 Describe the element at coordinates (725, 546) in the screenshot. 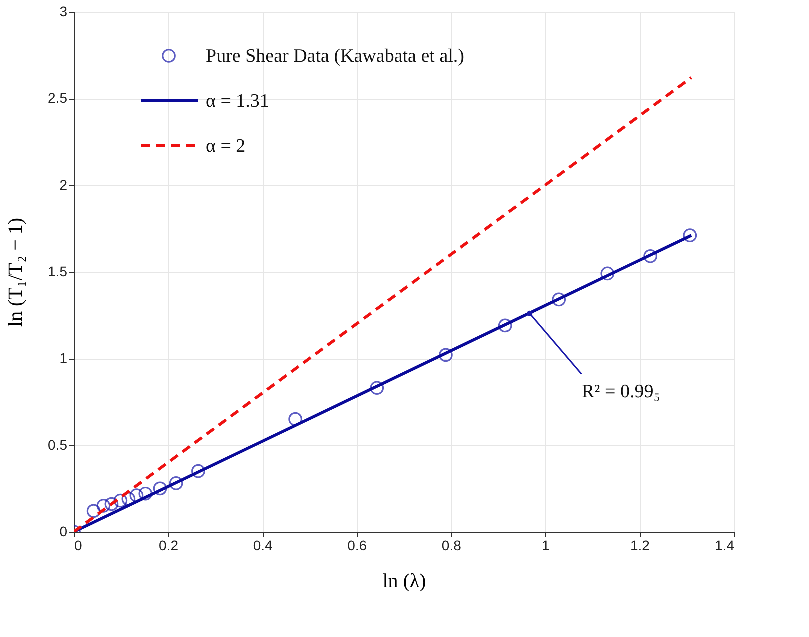

I see `x-tick-label: 1.4` at that location.